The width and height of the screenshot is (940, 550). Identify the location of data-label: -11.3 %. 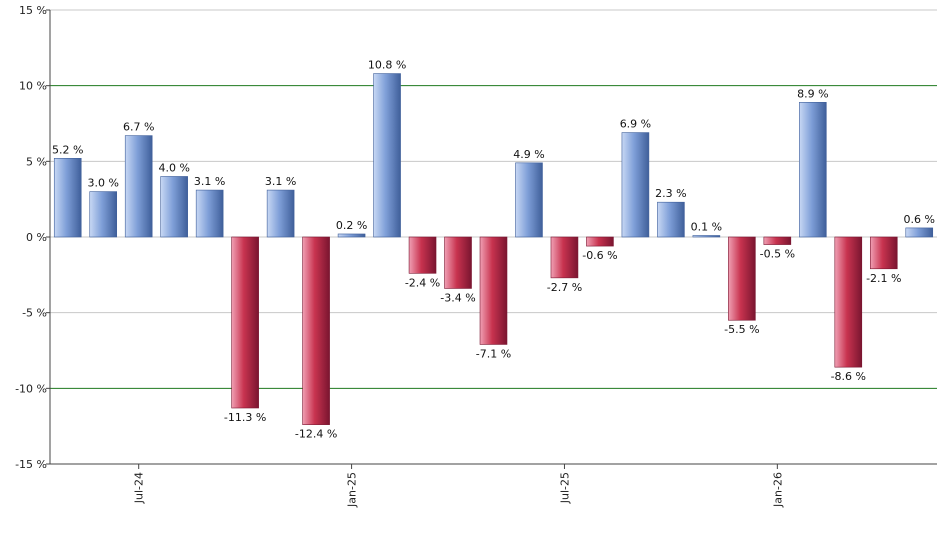
(245, 417).